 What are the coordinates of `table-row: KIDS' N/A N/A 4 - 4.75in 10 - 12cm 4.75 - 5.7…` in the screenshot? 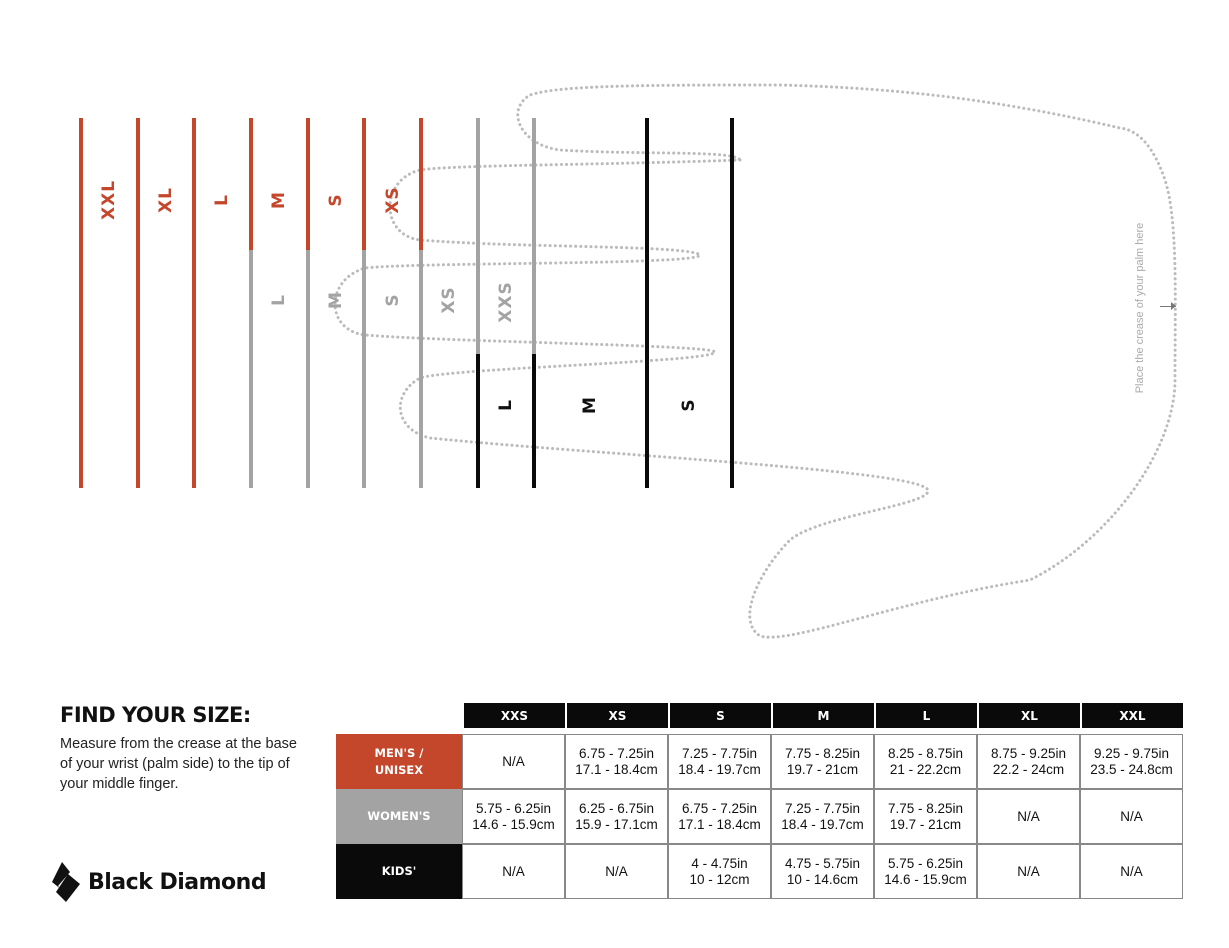 It's located at (759, 871).